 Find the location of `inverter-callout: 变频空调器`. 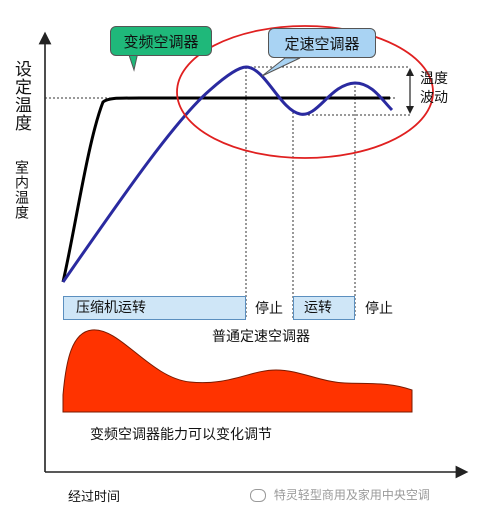

inverter-callout: 变频空调器 is located at coordinates (161, 41).